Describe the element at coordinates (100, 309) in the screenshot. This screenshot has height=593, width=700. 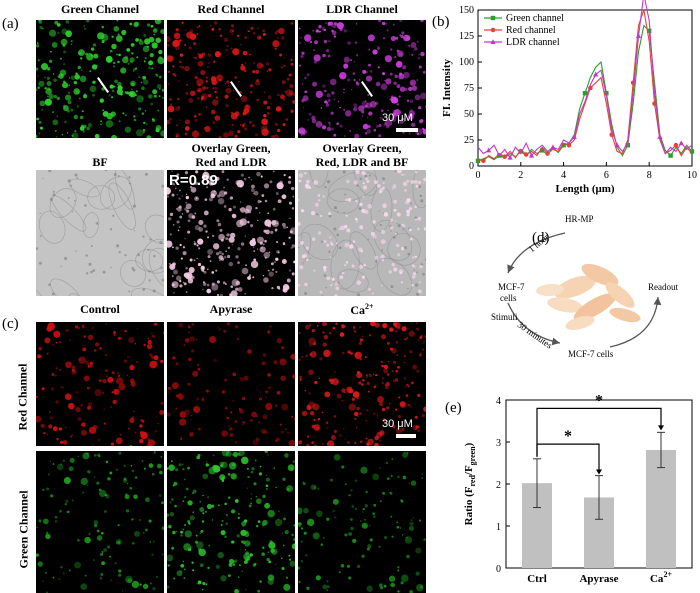
I see `control-label: Control` at that location.